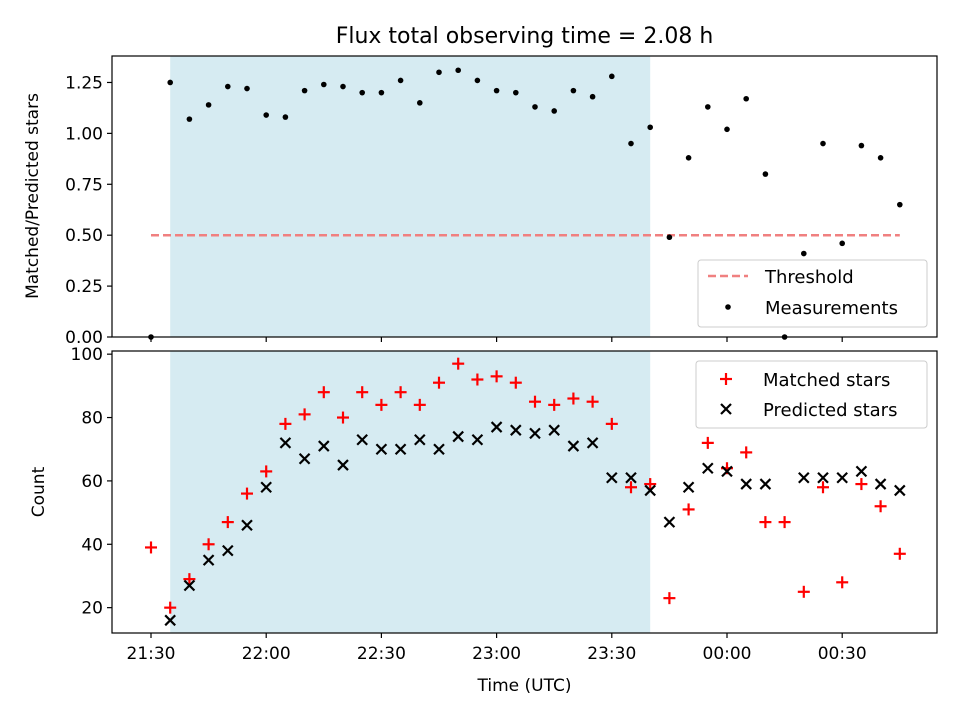 This screenshot has width=960, height=720. I want to click on x-axis-label: Time (UTC), so click(524, 686).